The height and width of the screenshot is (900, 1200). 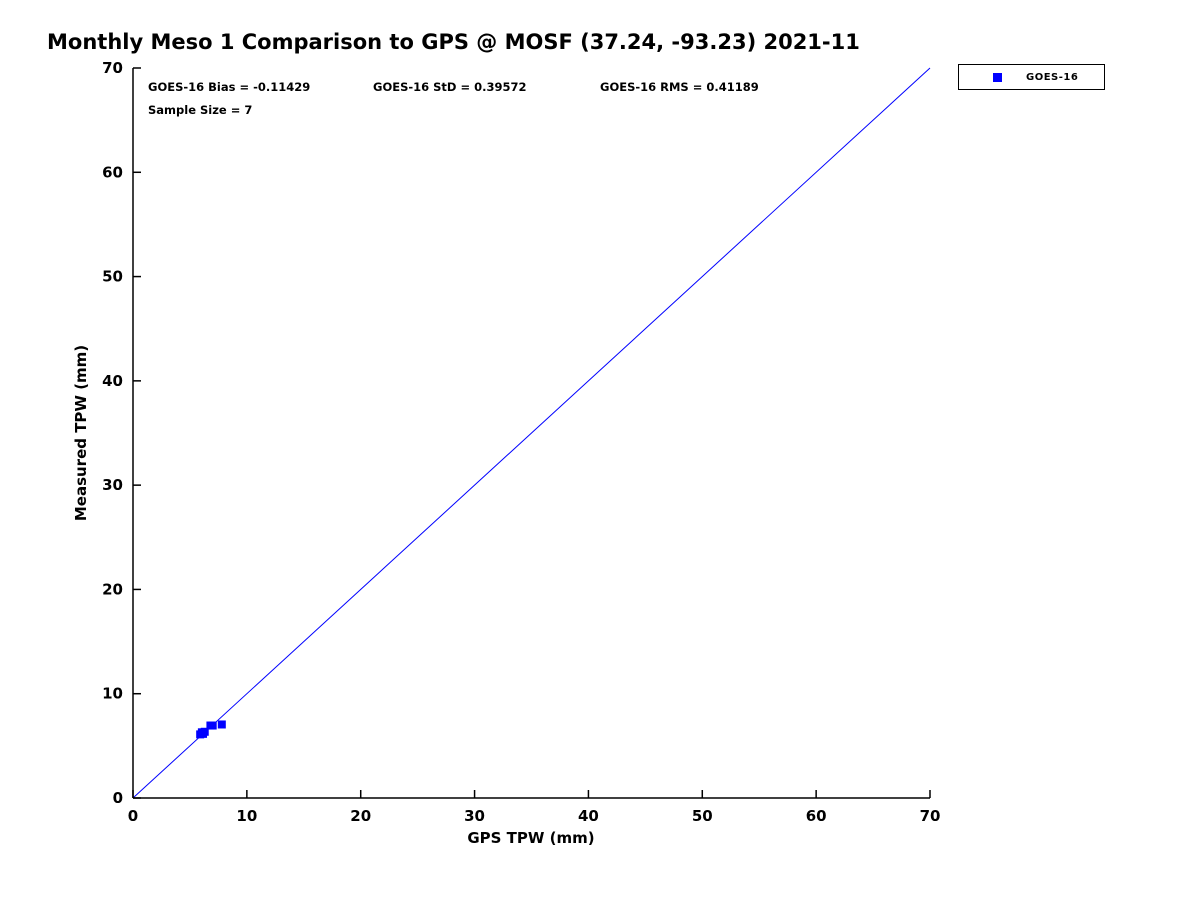 What do you see at coordinates (112, 172) in the screenshot?
I see `y-tick-label: 60` at bounding box center [112, 172].